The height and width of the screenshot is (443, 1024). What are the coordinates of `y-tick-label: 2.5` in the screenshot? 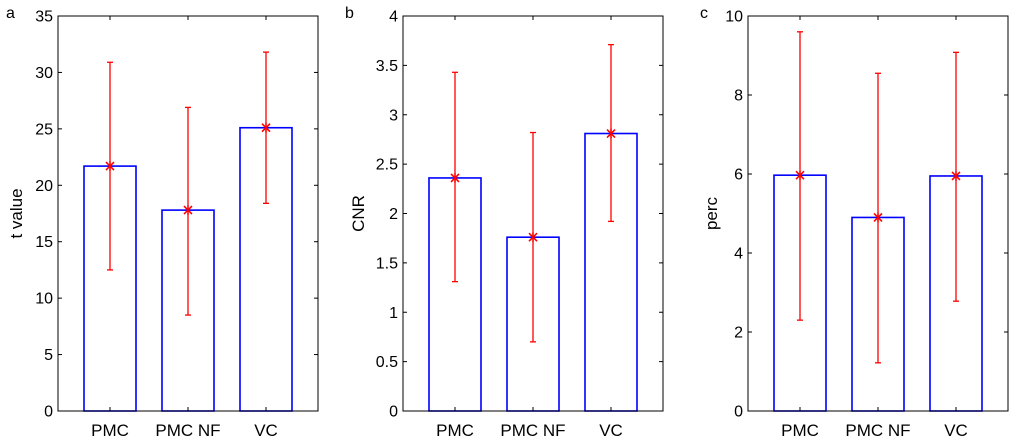 It's located at (387, 165).